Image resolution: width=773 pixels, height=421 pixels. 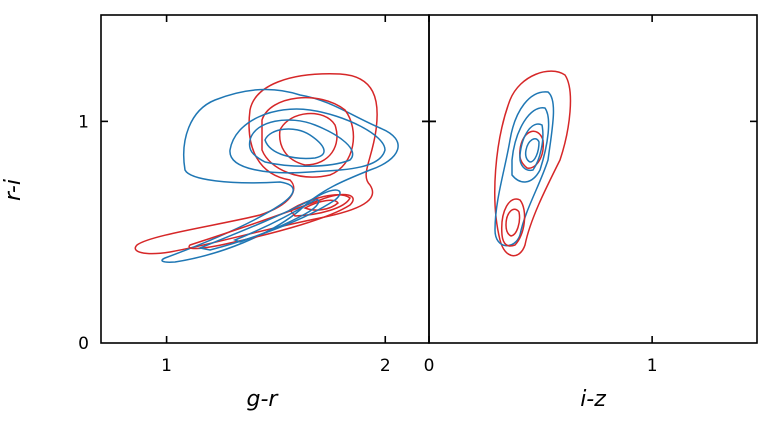 I want to click on y-tick-label: 1, so click(x=83, y=122).